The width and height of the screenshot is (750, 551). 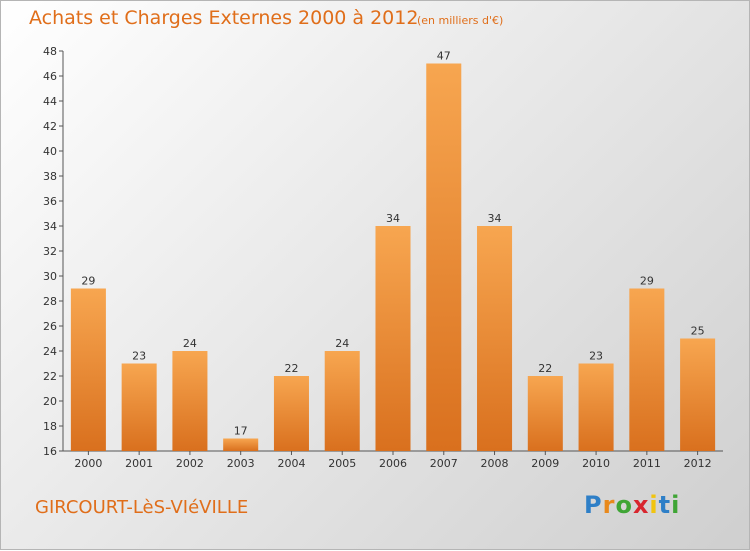 I want to click on x-tick-label: 2003, so click(x=241, y=463).